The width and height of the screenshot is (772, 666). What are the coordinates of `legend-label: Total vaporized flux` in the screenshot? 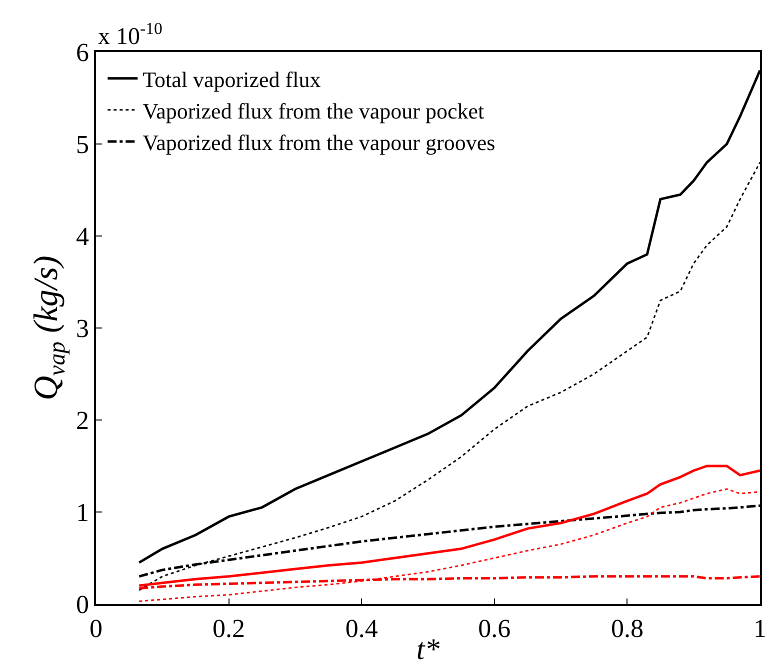 It's located at (231, 79).